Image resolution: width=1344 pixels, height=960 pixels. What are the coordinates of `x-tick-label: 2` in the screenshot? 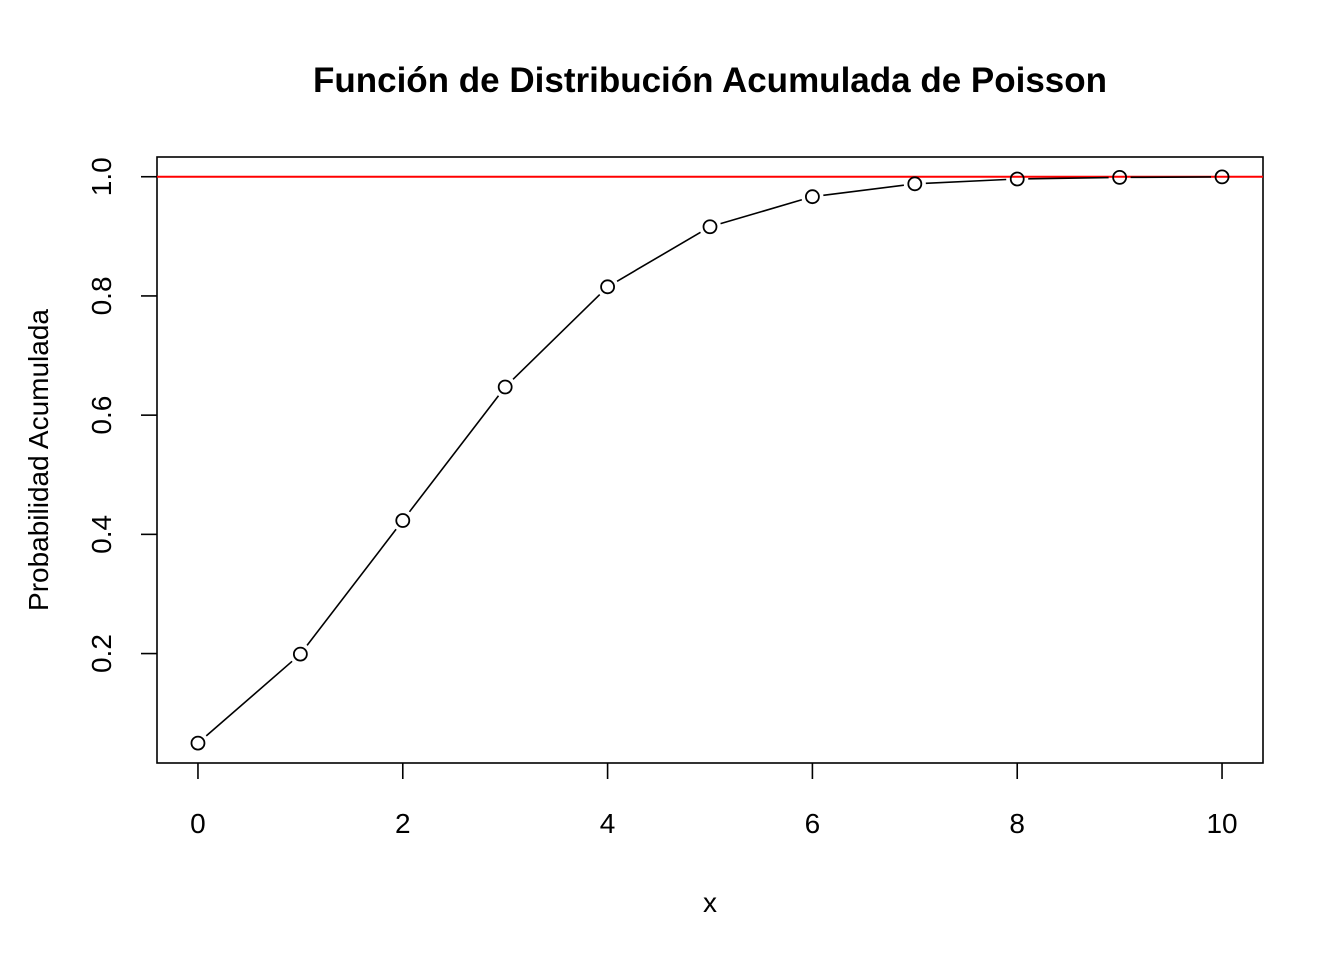 It's located at (403, 823).